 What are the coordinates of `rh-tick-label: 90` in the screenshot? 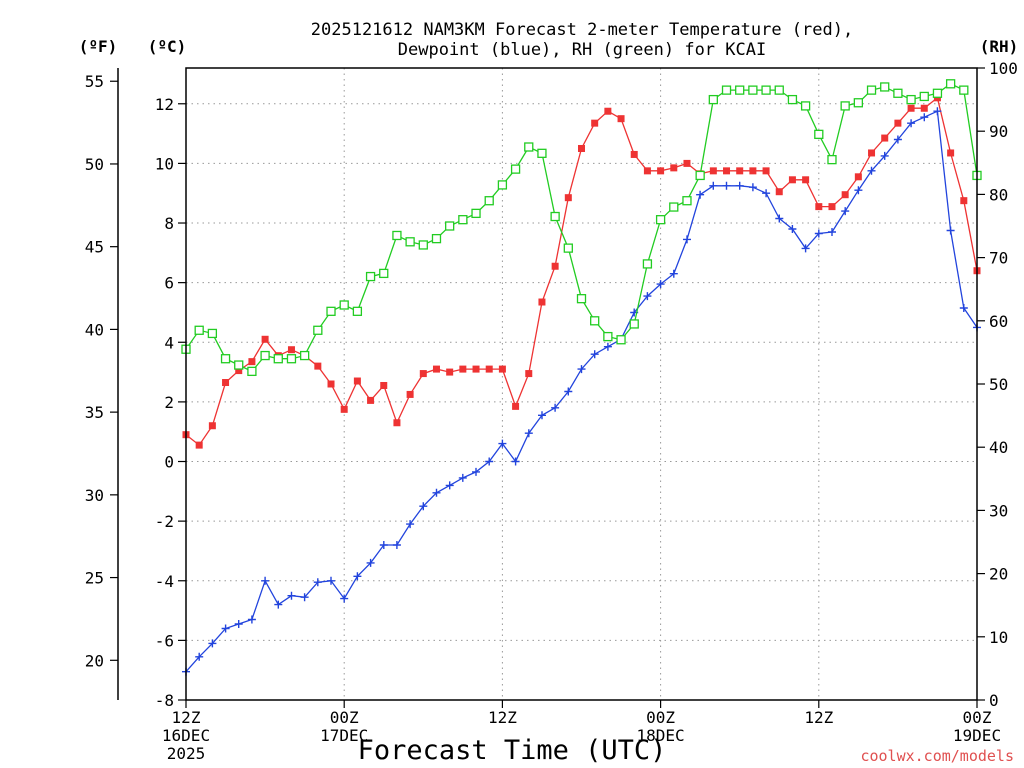 It's located at (998, 131).